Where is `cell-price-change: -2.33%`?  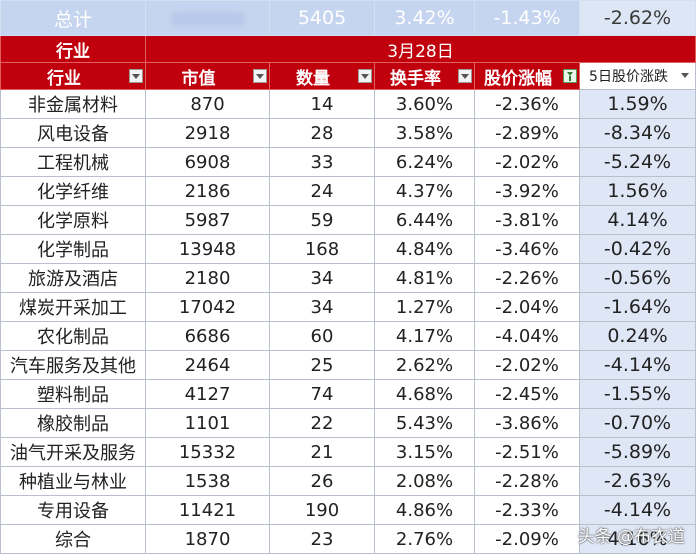
cell-price-change: -2.33% is located at coordinates (527, 510).